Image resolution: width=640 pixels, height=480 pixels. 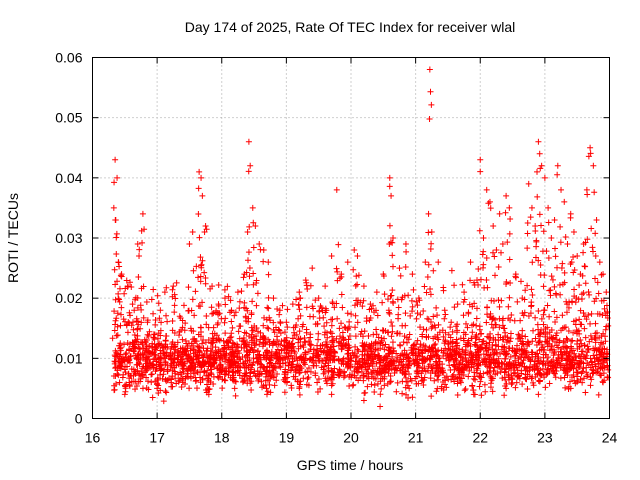 What do you see at coordinates (350, 465) in the screenshot?
I see `x-axis-label: GPS time / hours` at bounding box center [350, 465].